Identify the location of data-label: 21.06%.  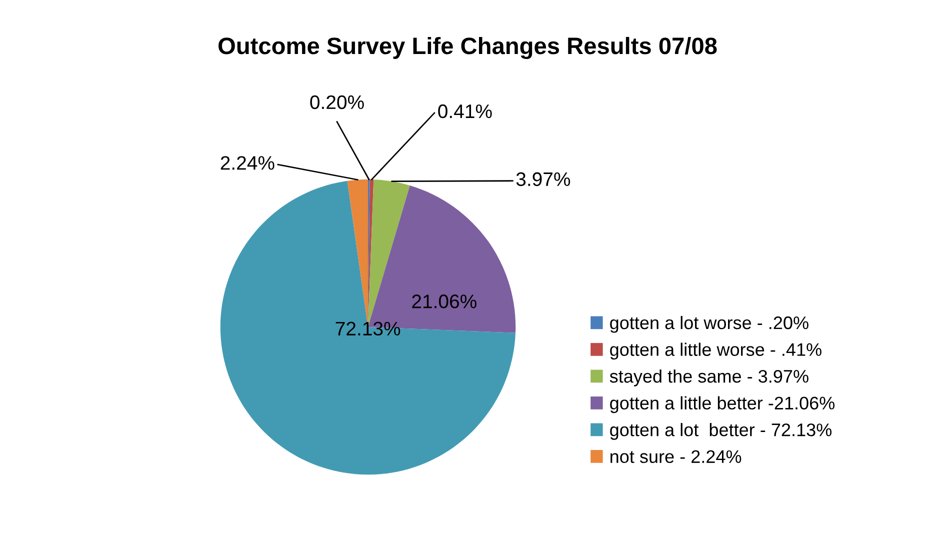
(444, 301).